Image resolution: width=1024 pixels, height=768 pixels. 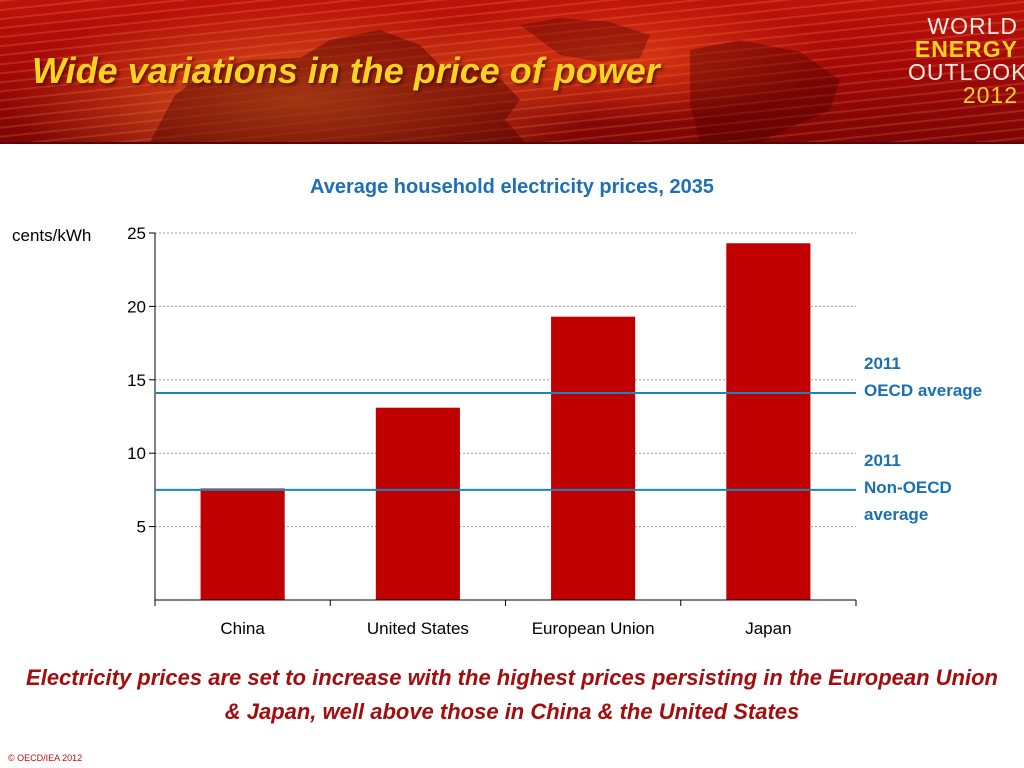 What do you see at coordinates (242, 628) in the screenshot?
I see `x-tick-label: China` at bounding box center [242, 628].